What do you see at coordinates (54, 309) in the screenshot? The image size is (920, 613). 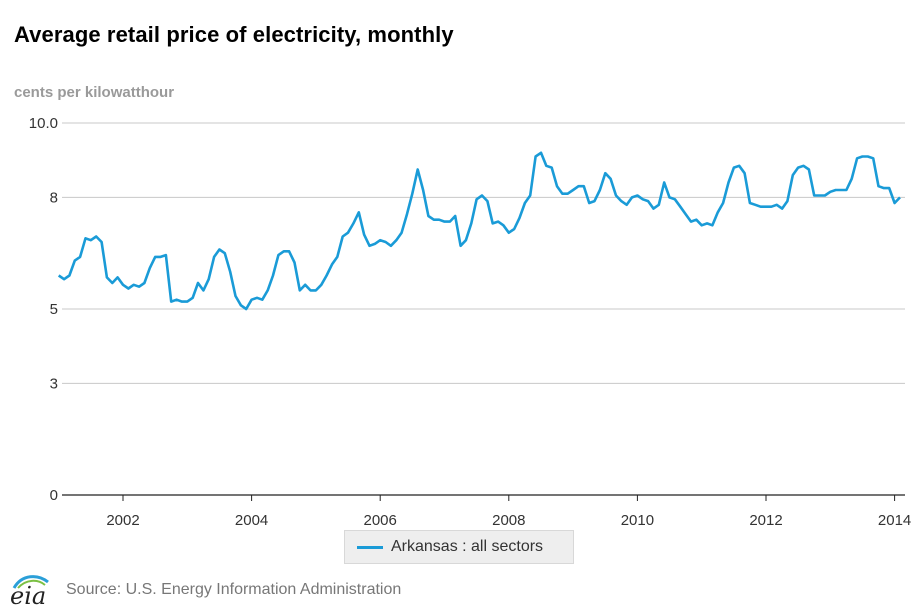 I see `y-tick-label: 5` at bounding box center [54, 309].